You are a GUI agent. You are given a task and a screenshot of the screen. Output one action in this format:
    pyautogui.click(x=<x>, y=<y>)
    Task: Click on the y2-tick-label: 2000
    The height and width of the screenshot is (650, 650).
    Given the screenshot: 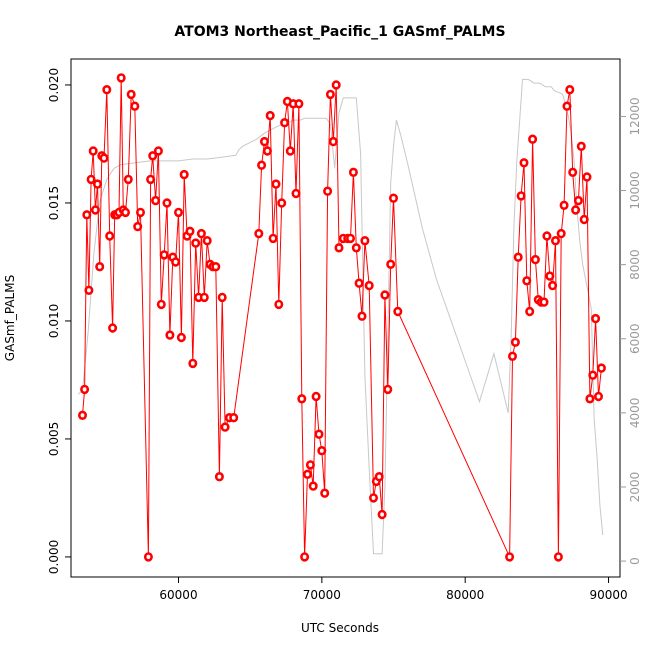 What is the action you would take?
    pyautogui.click(x=635, y=487)
    